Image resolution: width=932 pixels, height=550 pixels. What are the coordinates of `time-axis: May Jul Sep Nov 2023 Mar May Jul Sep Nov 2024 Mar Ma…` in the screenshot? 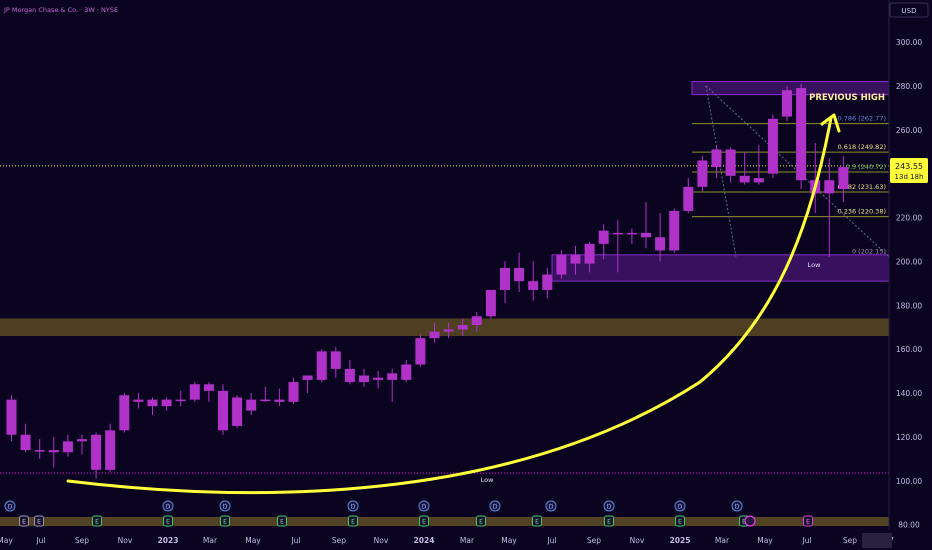 It's located at (447, 540).